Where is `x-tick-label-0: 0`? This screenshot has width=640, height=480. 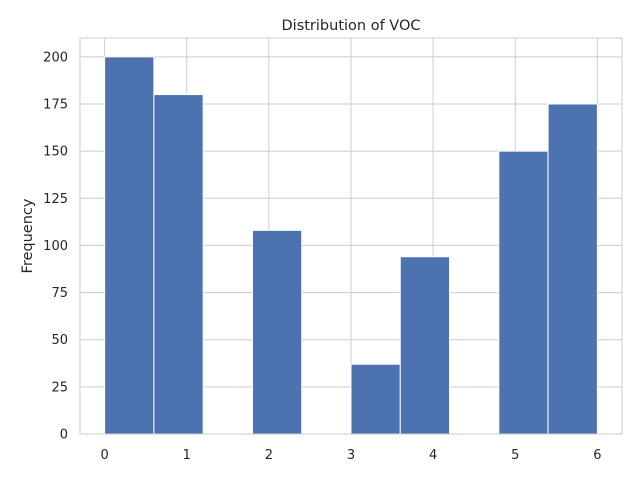
x-tick-label-0: 0 is located at coordinates (104, 455).